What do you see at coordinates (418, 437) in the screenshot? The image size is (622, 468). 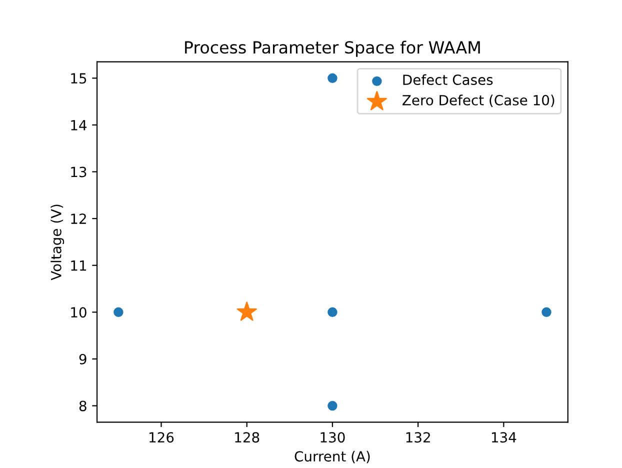 I see `x-tick-label: 132` at bounding box center [418, 437].